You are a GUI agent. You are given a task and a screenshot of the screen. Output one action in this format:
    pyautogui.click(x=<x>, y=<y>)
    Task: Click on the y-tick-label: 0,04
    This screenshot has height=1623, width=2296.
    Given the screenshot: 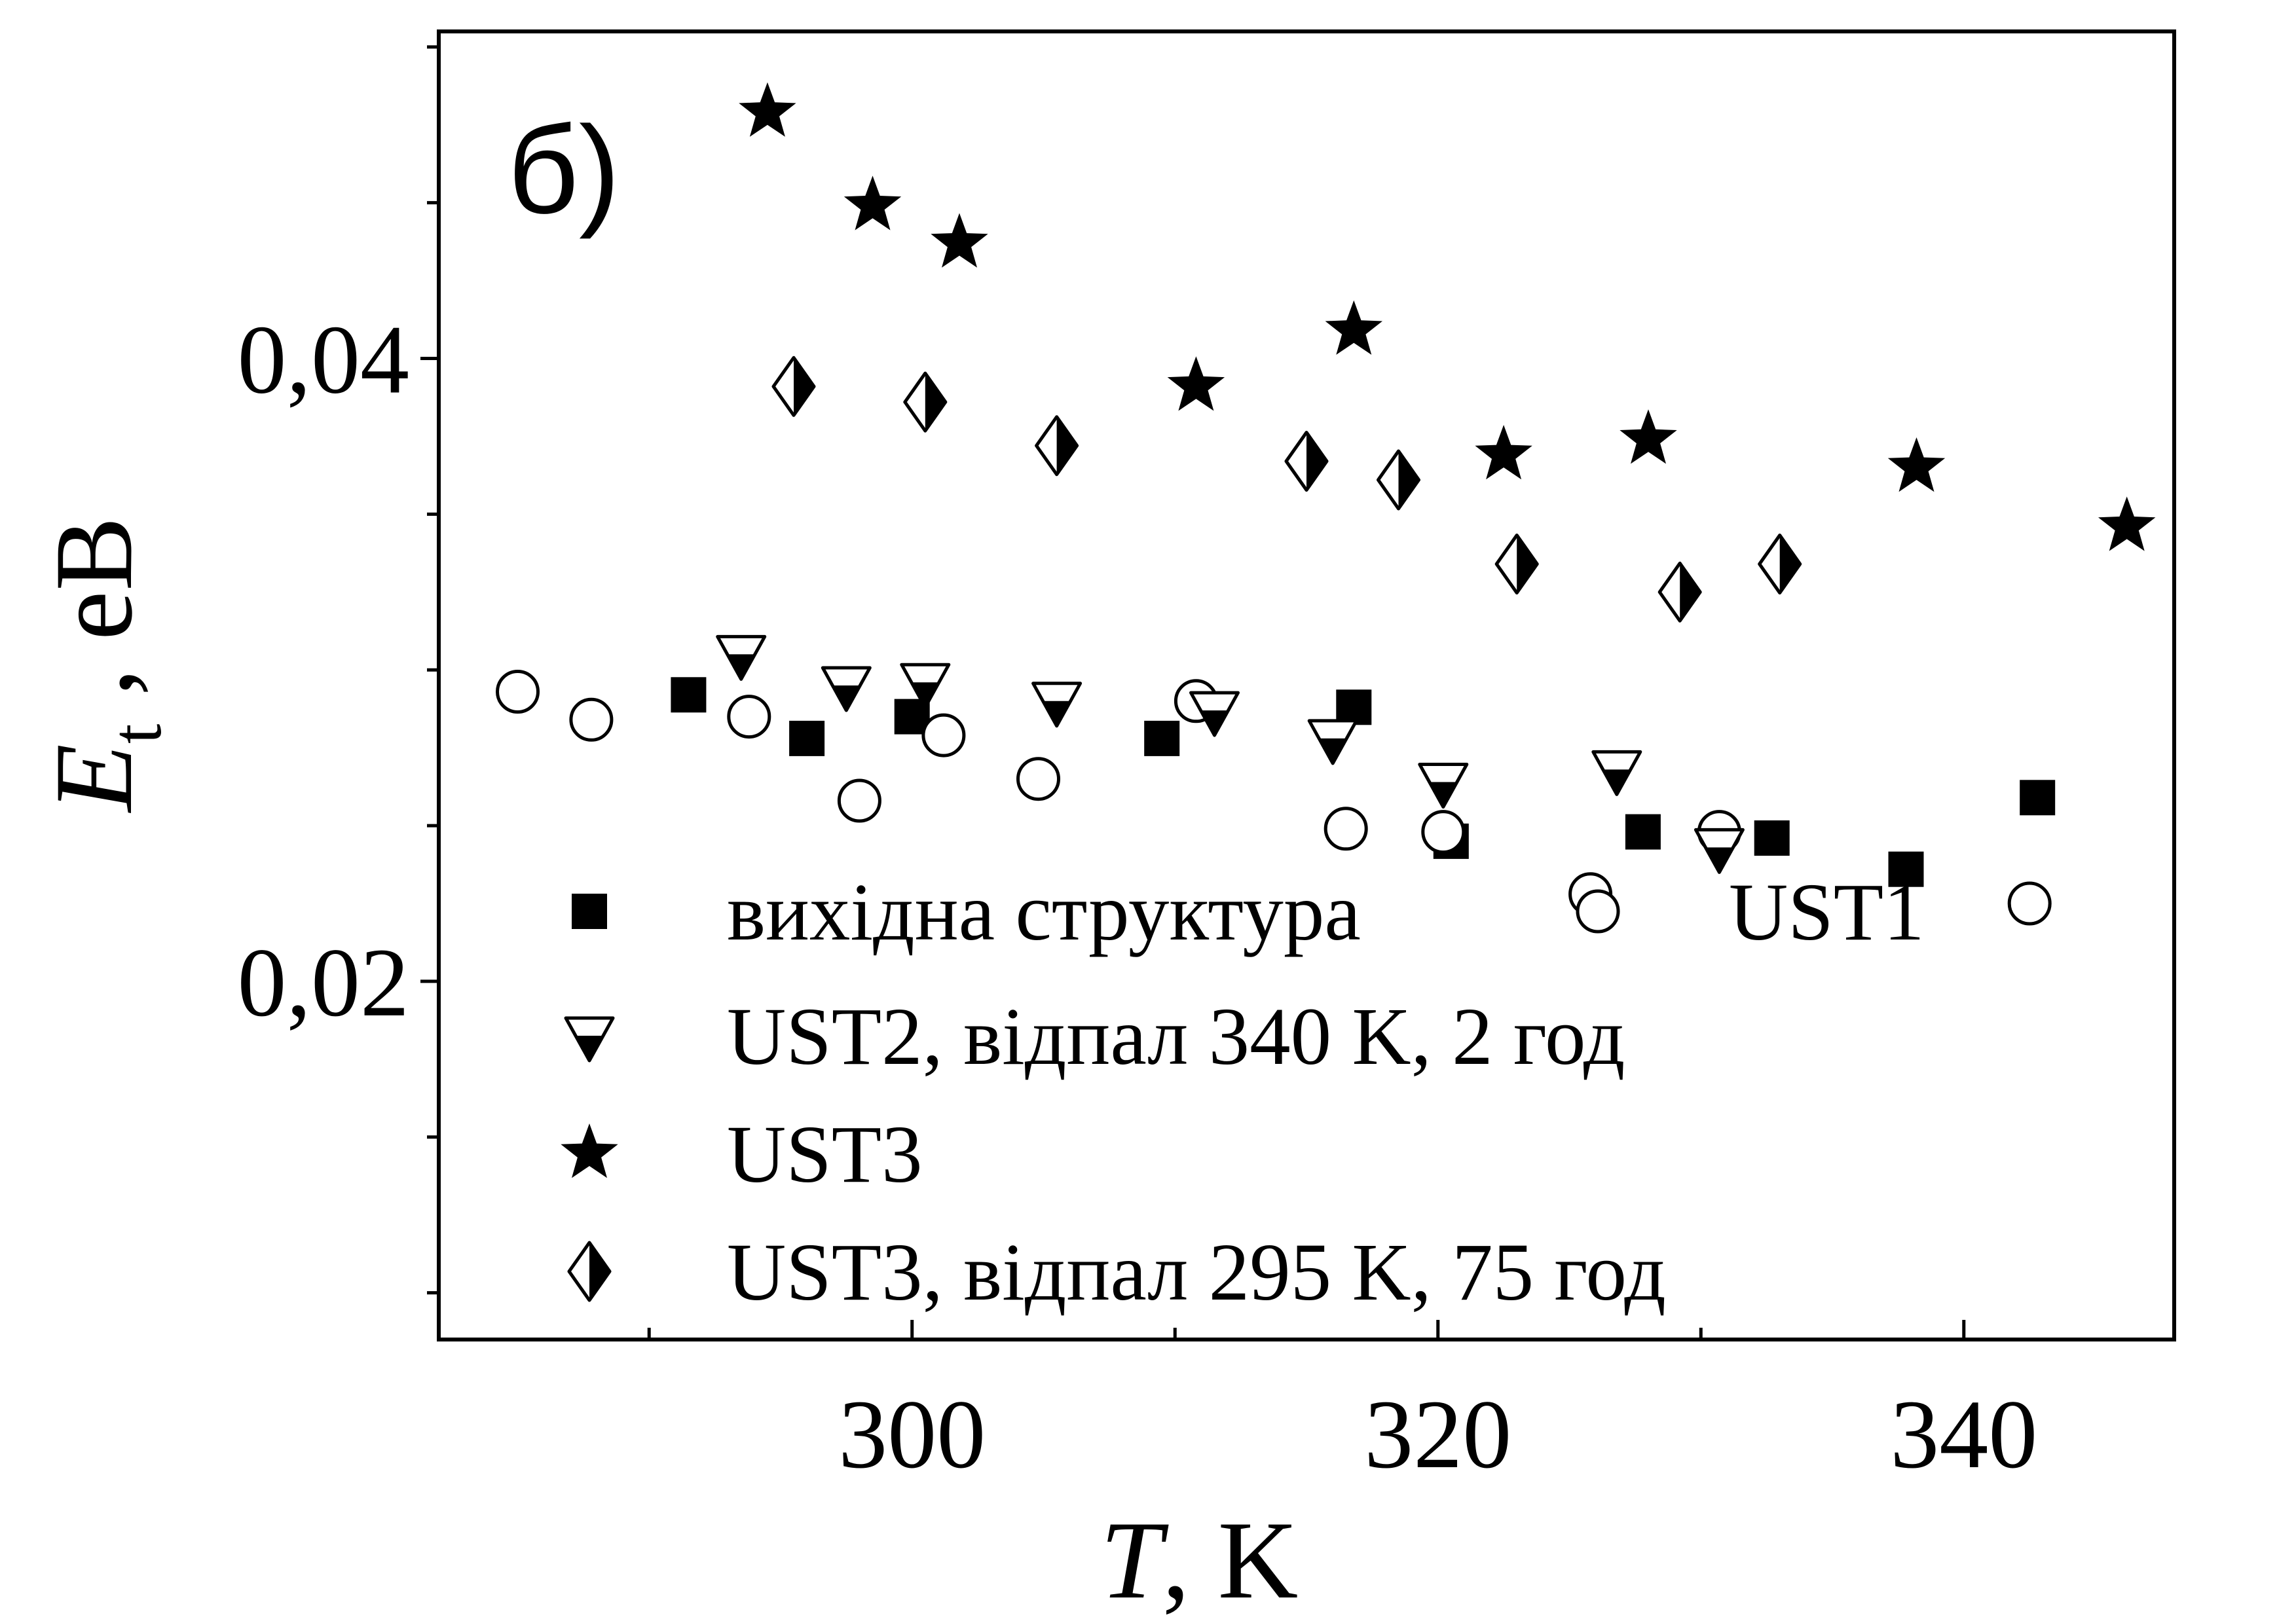 What is the action you would take?
    pyautogui.click(x=324, y=360)
    